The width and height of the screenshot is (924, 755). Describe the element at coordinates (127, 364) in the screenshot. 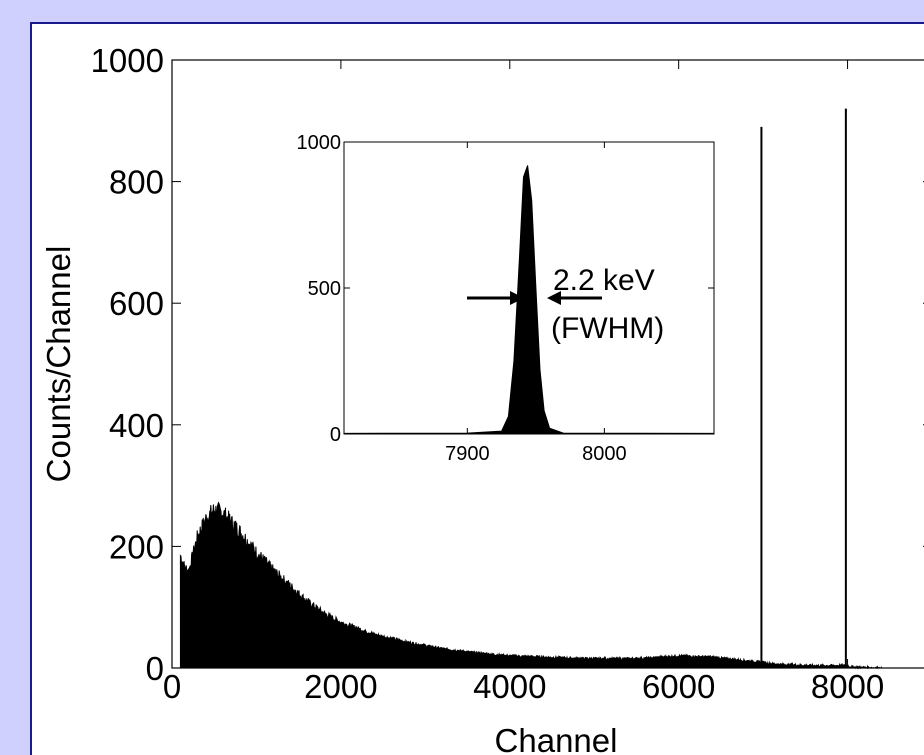

I see `main-y-tick-labels: 0 200 400 600 800 1000` at that location.